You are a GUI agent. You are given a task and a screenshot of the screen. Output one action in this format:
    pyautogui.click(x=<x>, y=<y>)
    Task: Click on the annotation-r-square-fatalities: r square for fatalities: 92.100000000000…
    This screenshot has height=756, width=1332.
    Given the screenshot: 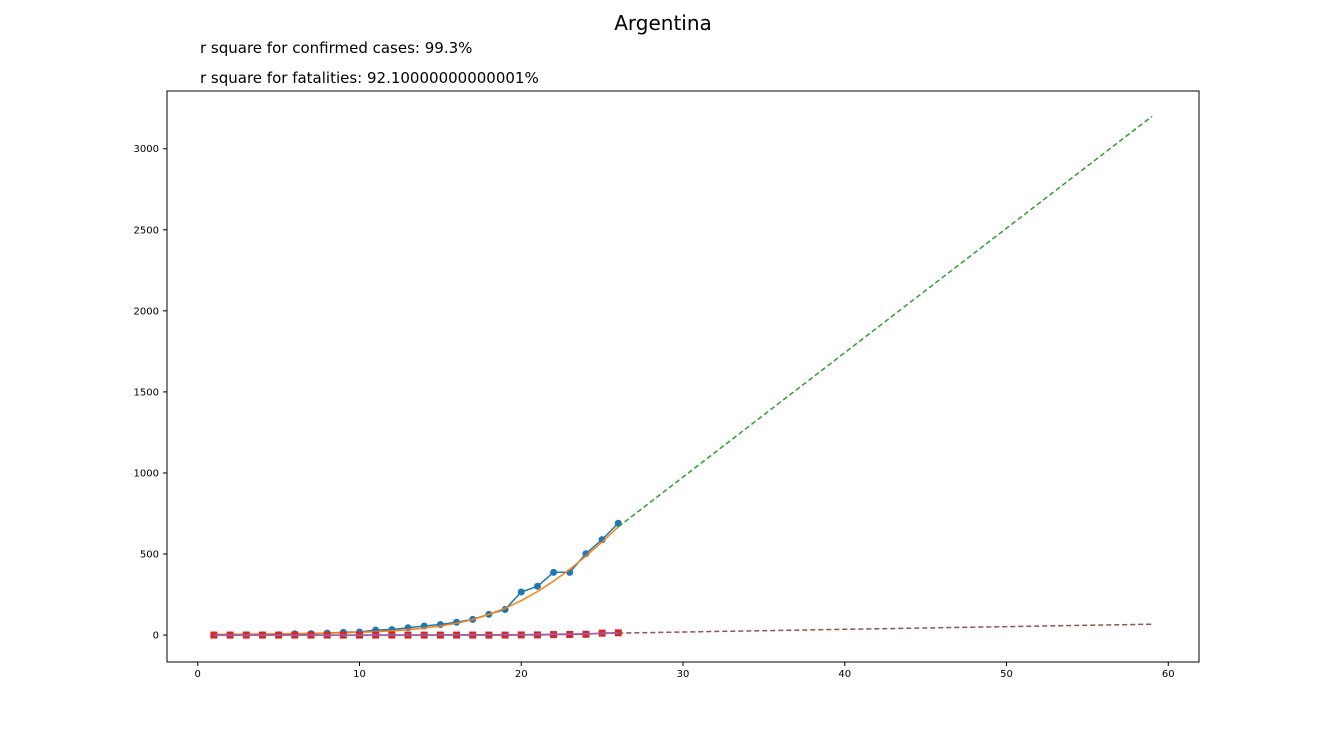 What is the action you would take?
    pyautogui.click(x=369, y=78)
    